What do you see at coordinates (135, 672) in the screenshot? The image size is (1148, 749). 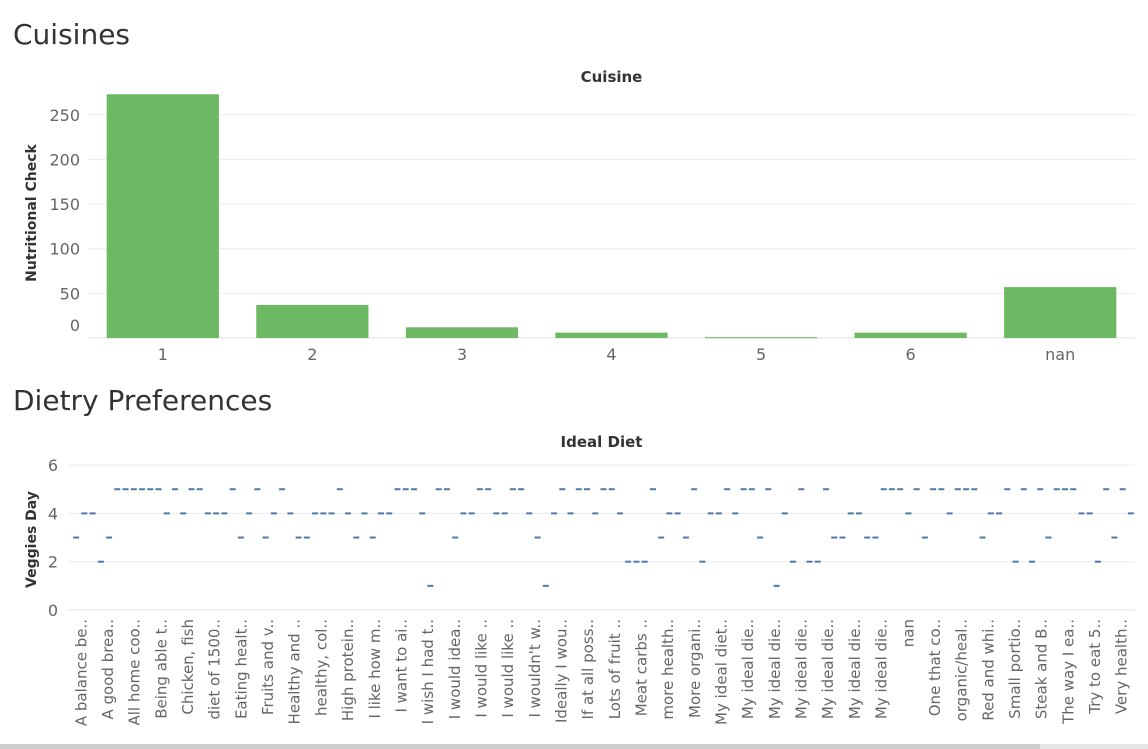 I see `dash-chart-x-tick-label: All home coo..` at bounding box center [135, 672].